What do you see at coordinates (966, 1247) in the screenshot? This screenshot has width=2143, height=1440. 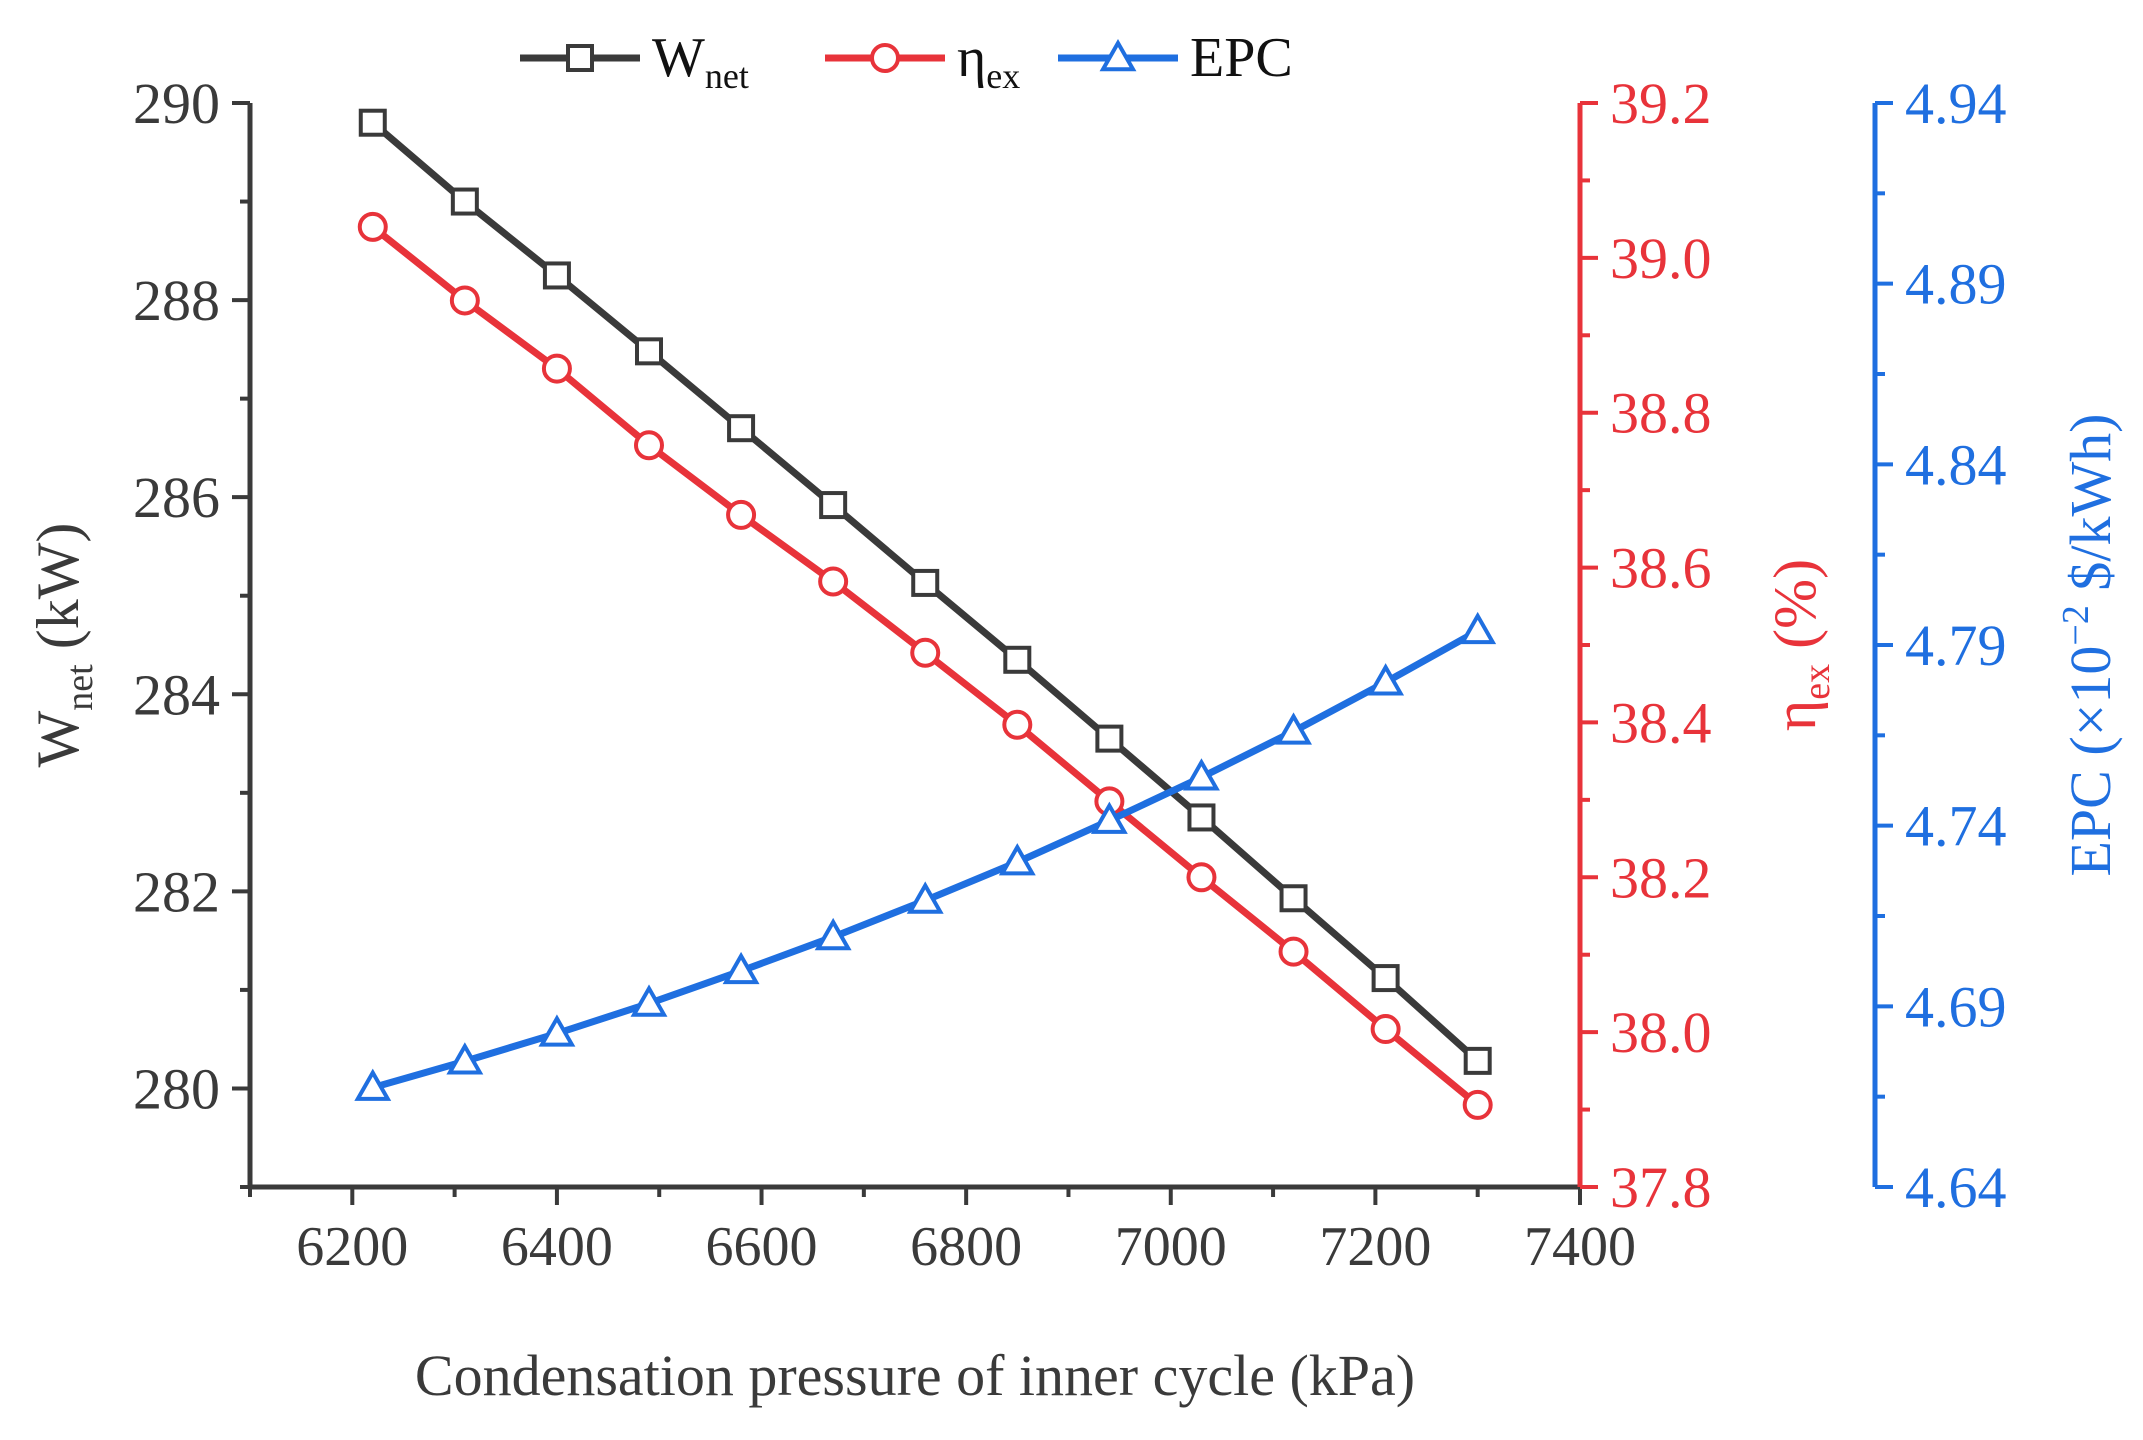 I see `x-tick-label: 6800` at bounding box center [966, 1247].